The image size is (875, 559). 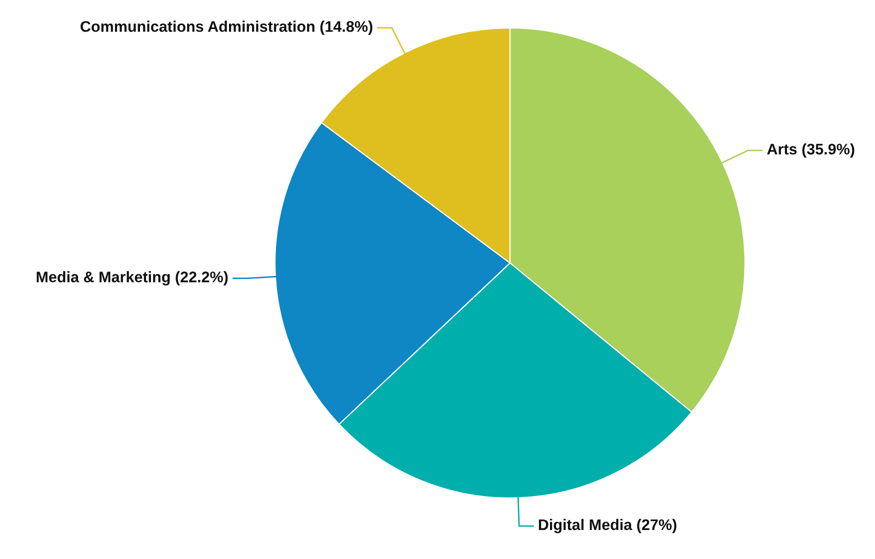 What do you see at coordinates (226, 27) in the screenshot?
I see `slice-label: Communications Administration (14.8%)` at bounding box center [226, 27].